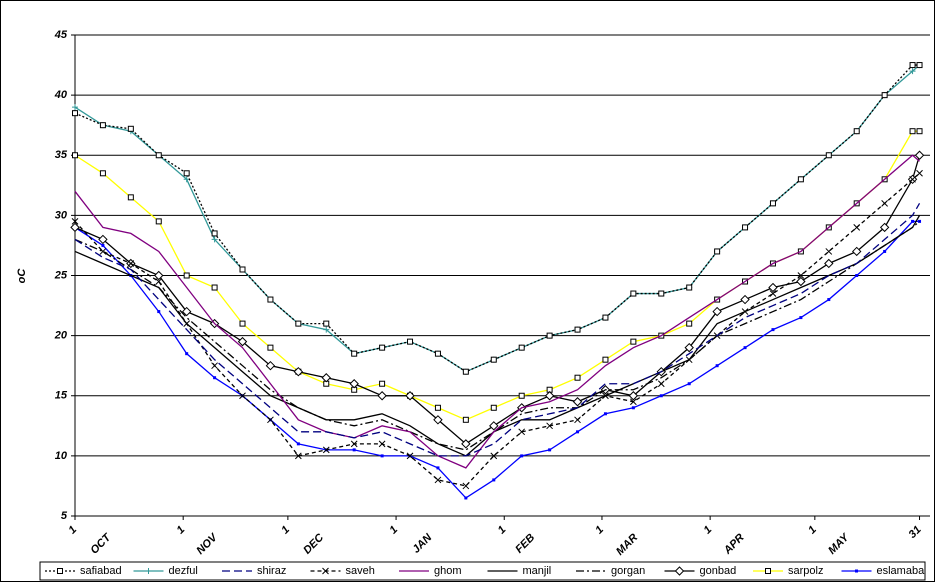  I want to click on legend-item: eslamaba, so click(883, 571).